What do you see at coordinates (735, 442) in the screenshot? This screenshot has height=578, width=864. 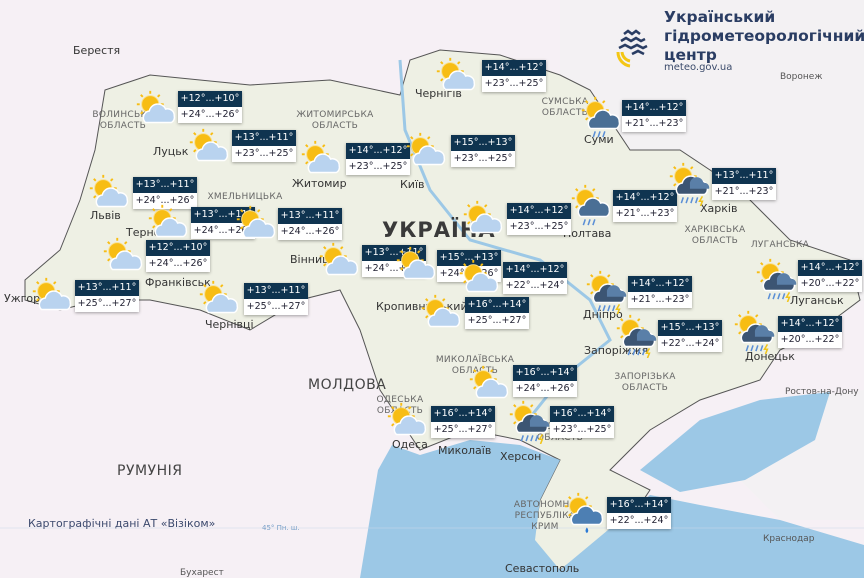 I see `sea-of-azov` at bounding box center [735, 442].